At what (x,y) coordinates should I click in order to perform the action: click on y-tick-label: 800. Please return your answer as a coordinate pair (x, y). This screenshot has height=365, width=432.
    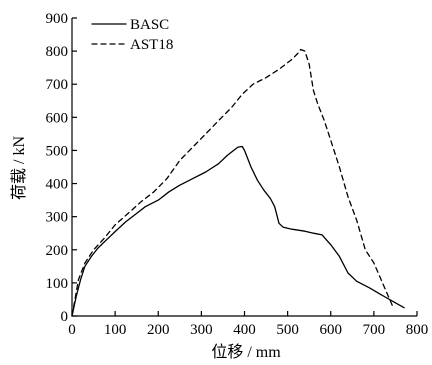
    Looking at the image, I should click on (57, 52).